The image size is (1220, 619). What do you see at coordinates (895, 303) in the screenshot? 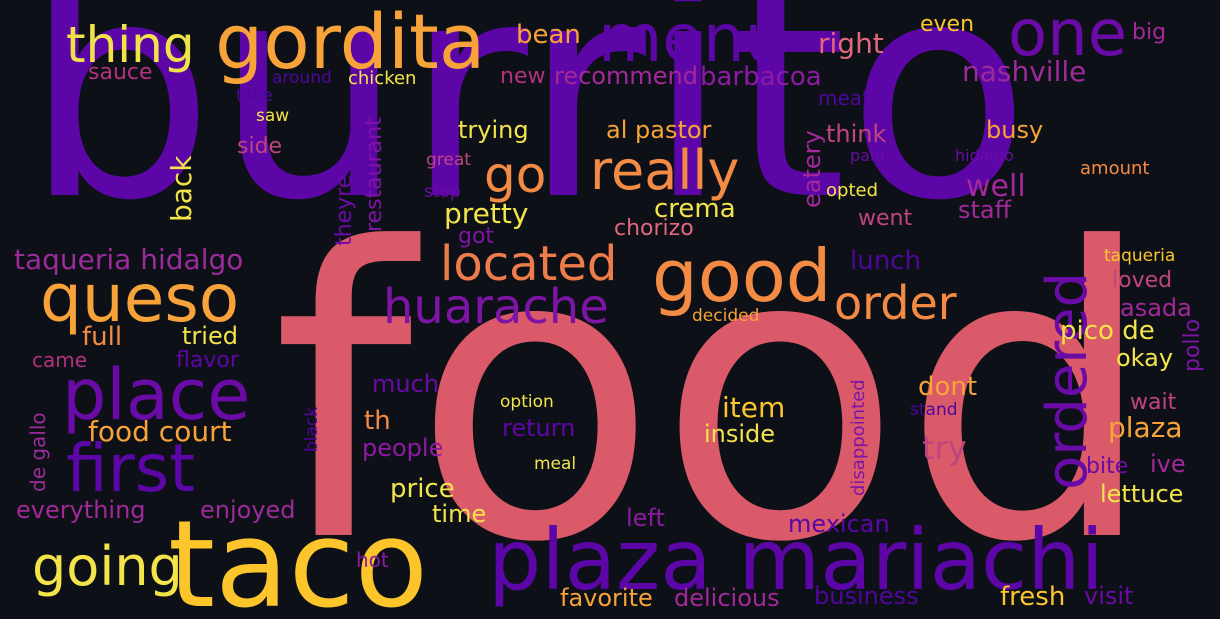
I see `word-order: order` at bounding box center [895, 303].